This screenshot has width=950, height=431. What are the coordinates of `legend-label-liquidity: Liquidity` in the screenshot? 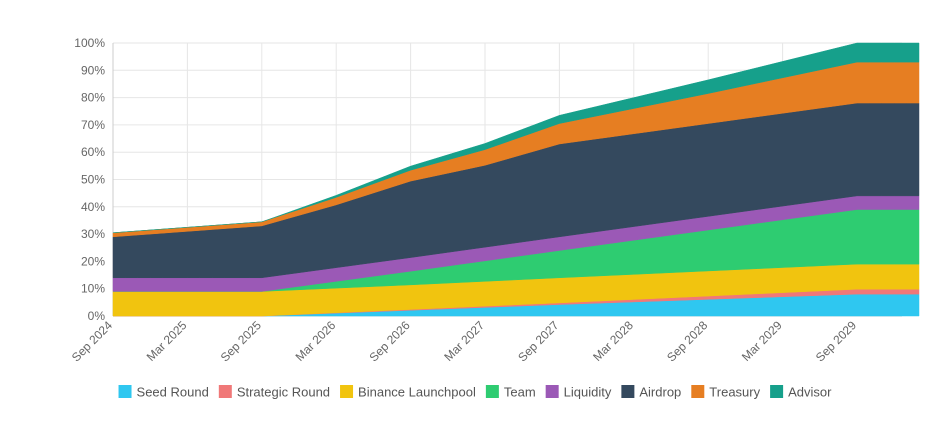 It's located at (588, 392).